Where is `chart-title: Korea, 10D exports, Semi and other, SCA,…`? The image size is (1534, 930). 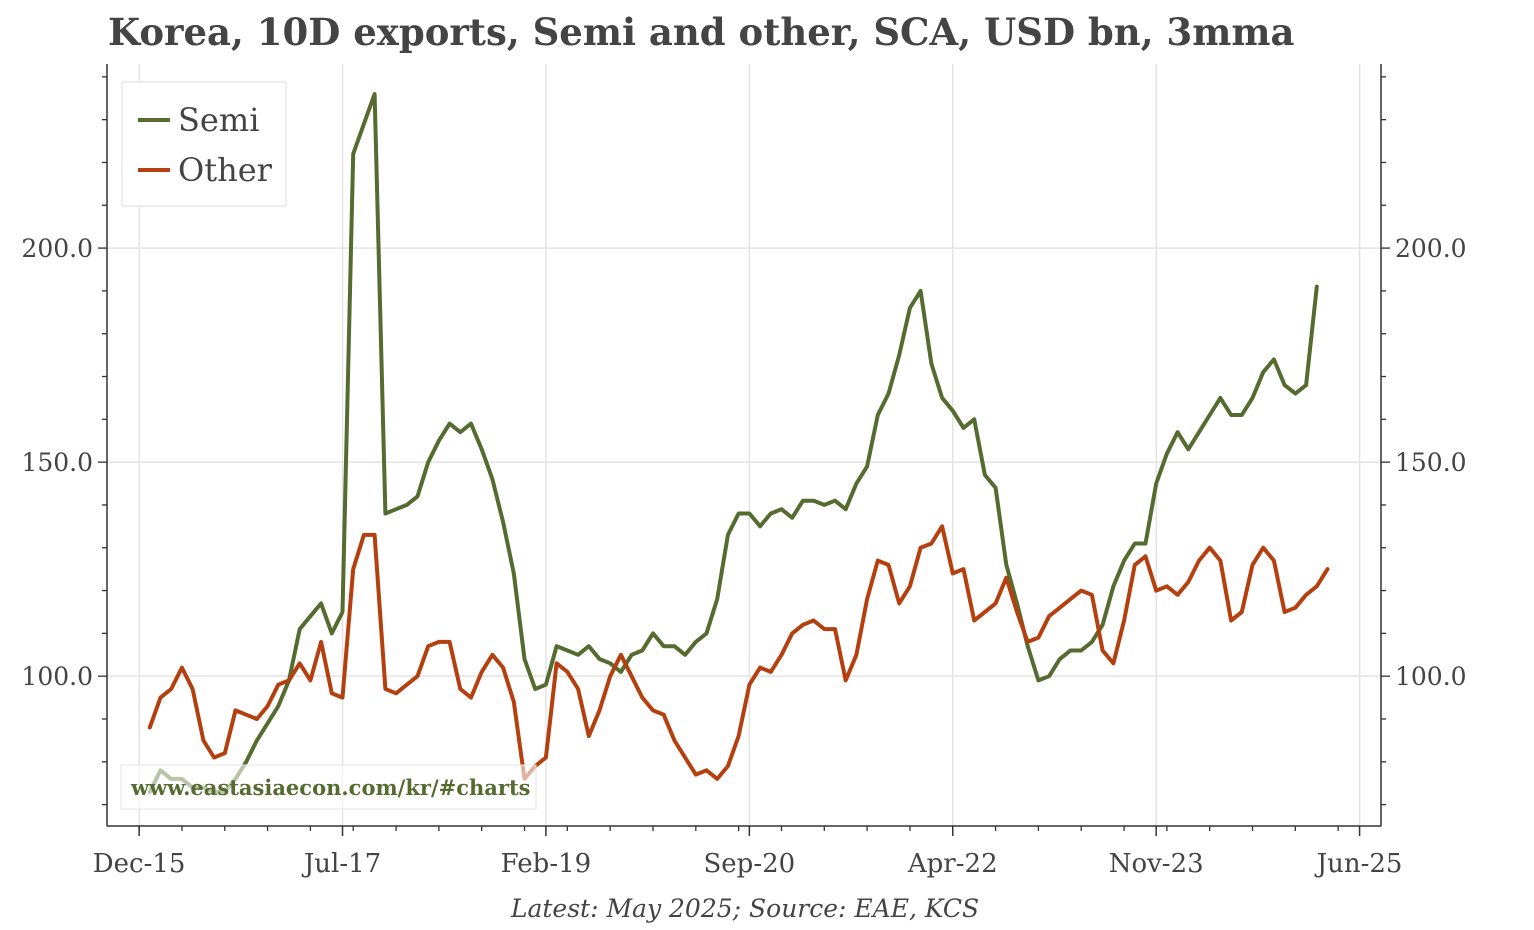 chart-title: Korea, 10D exports, Semi and other, SCA,… is located at coordinates (701, 32).